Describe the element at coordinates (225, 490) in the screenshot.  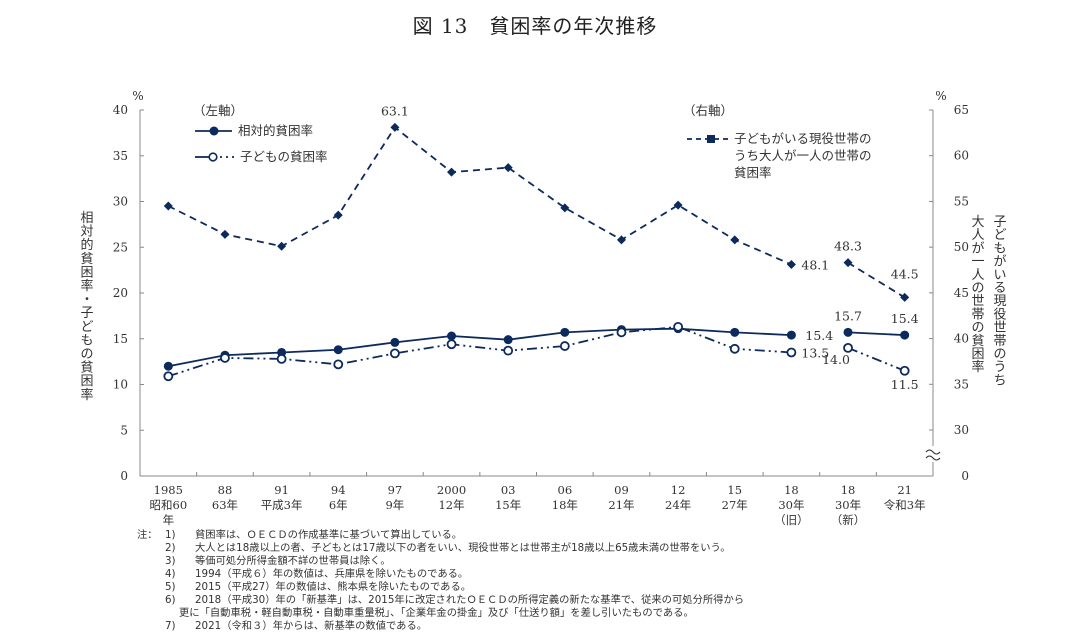
I see `x-tick-label: 88` at that location.